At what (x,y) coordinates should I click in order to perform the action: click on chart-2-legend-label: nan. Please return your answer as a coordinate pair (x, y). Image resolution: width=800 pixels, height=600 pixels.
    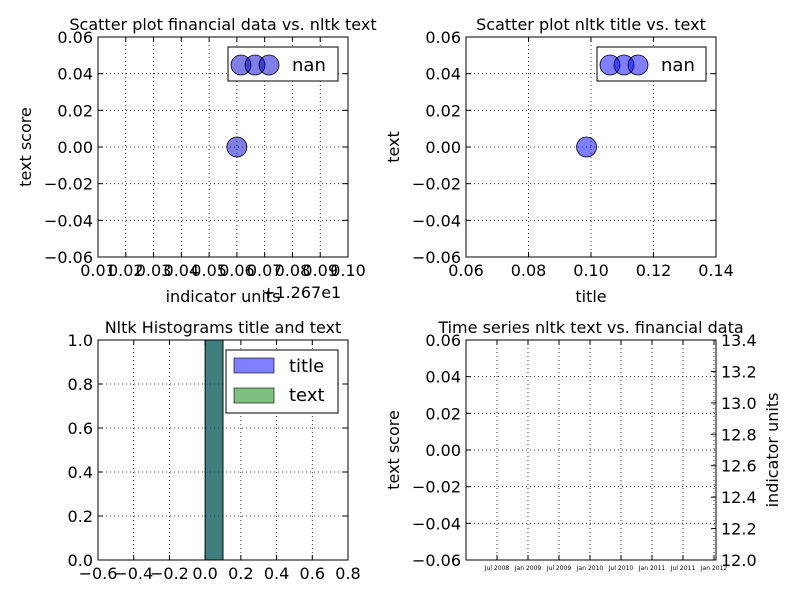
    Looking at the image, I should click on (678, 65).